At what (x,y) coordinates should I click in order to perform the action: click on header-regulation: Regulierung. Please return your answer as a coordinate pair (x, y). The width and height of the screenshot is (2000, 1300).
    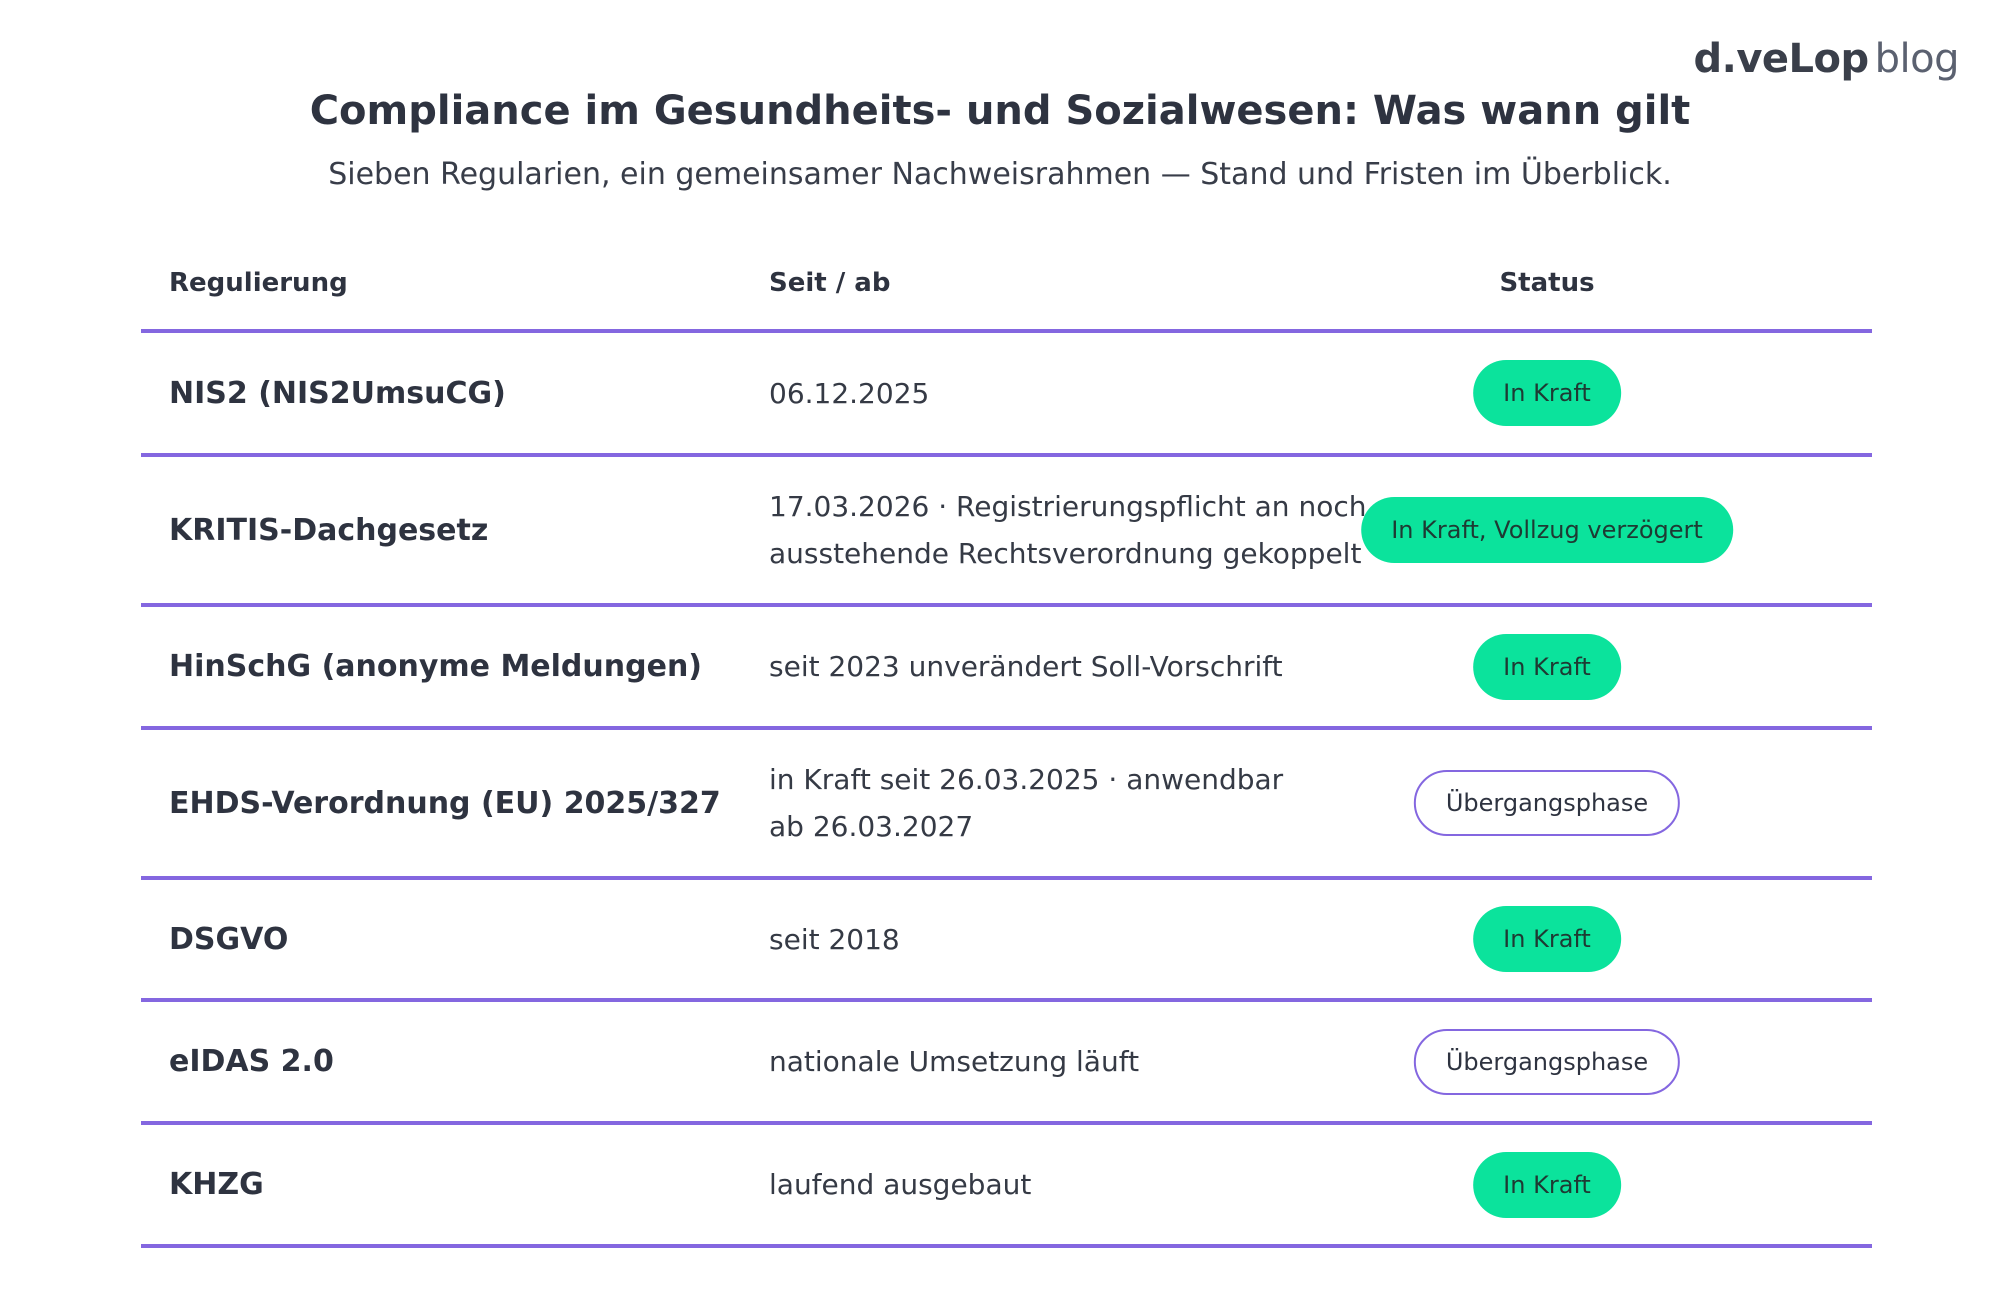
    Looking at the image, I should click on (258, 283).